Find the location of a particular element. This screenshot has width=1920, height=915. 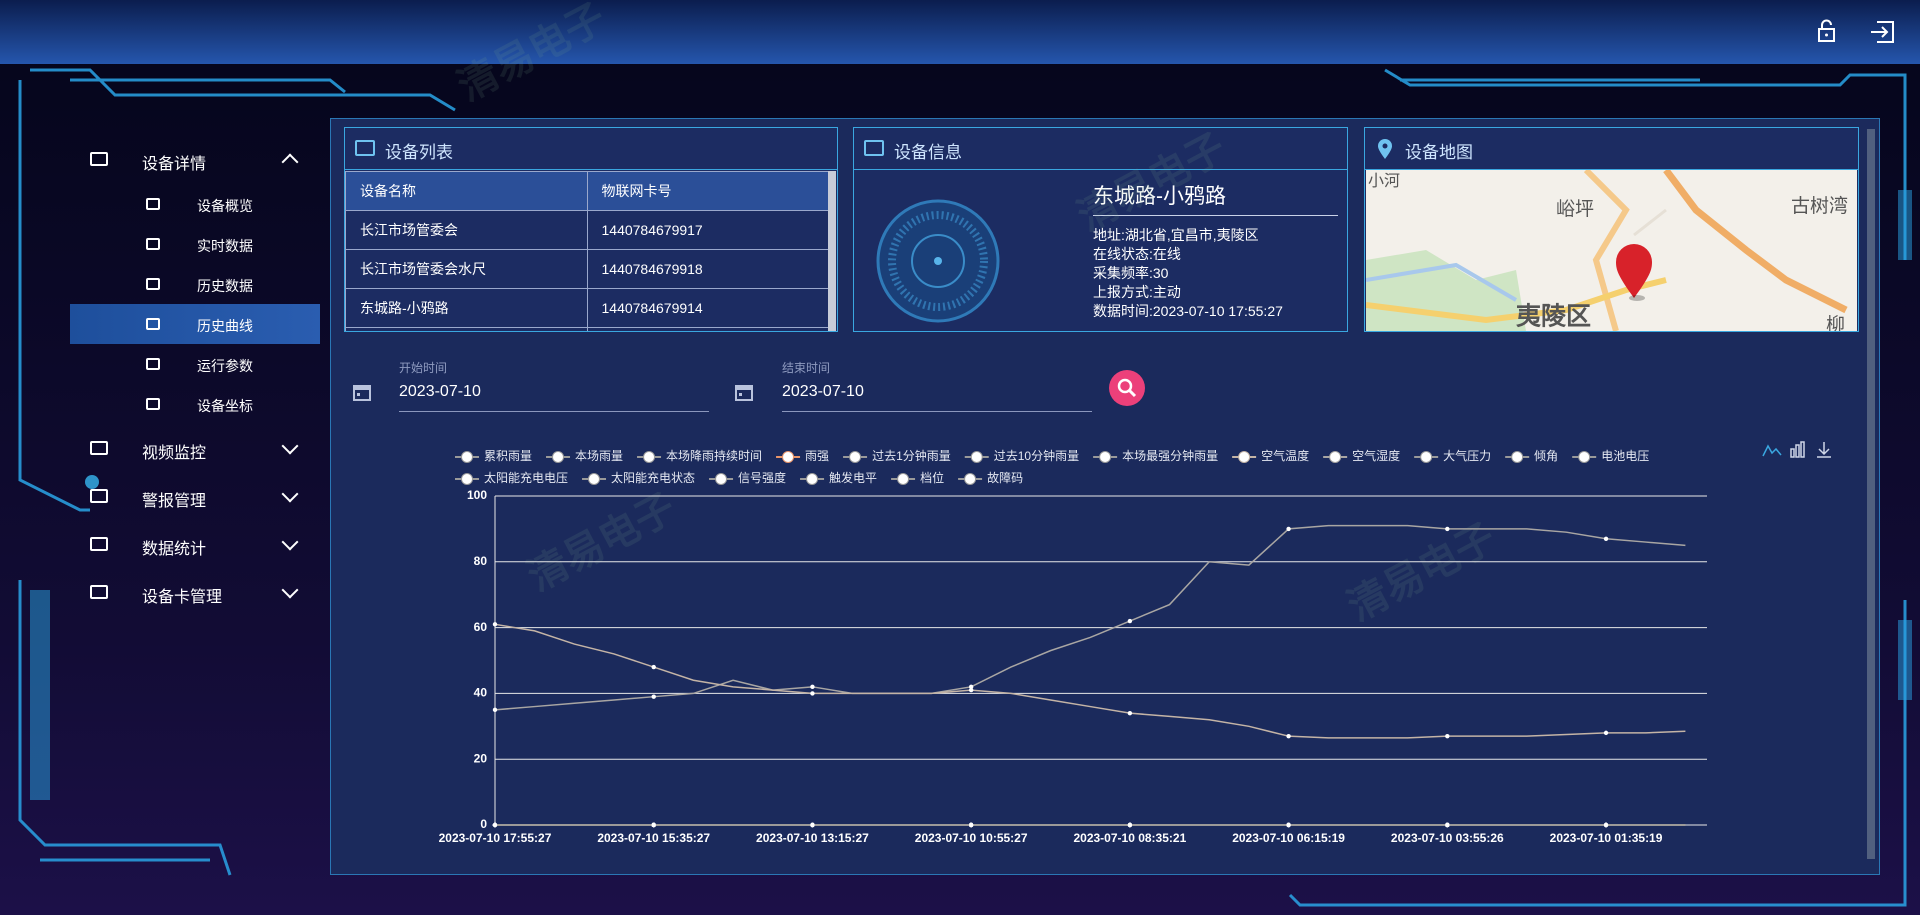

submenu-item: 设备坐标 is located at coordinates (195, 404).